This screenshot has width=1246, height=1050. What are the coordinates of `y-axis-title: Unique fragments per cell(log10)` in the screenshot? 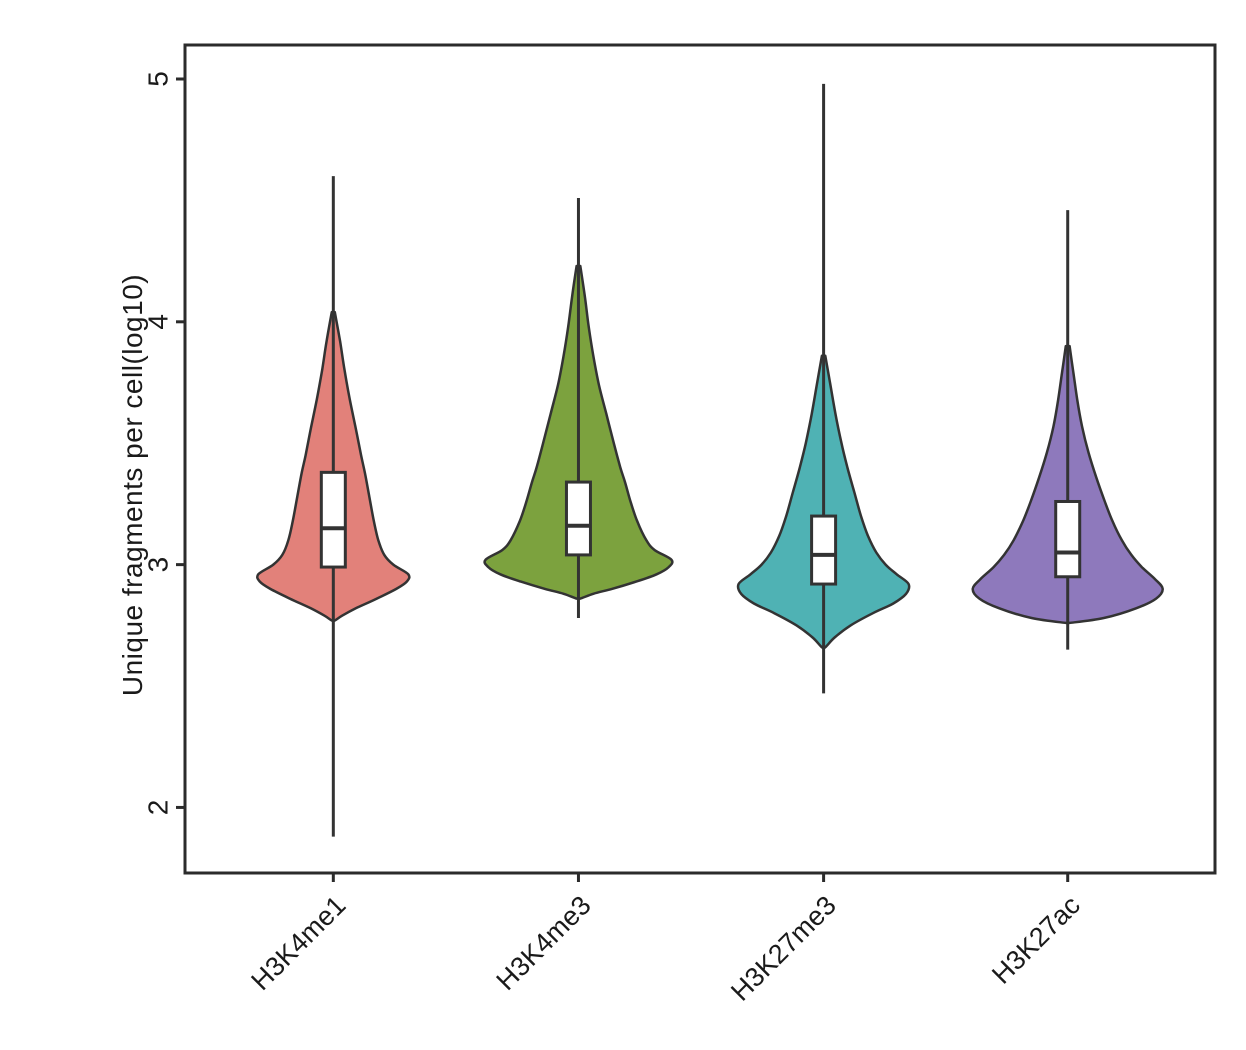 It's located at (132, 485).